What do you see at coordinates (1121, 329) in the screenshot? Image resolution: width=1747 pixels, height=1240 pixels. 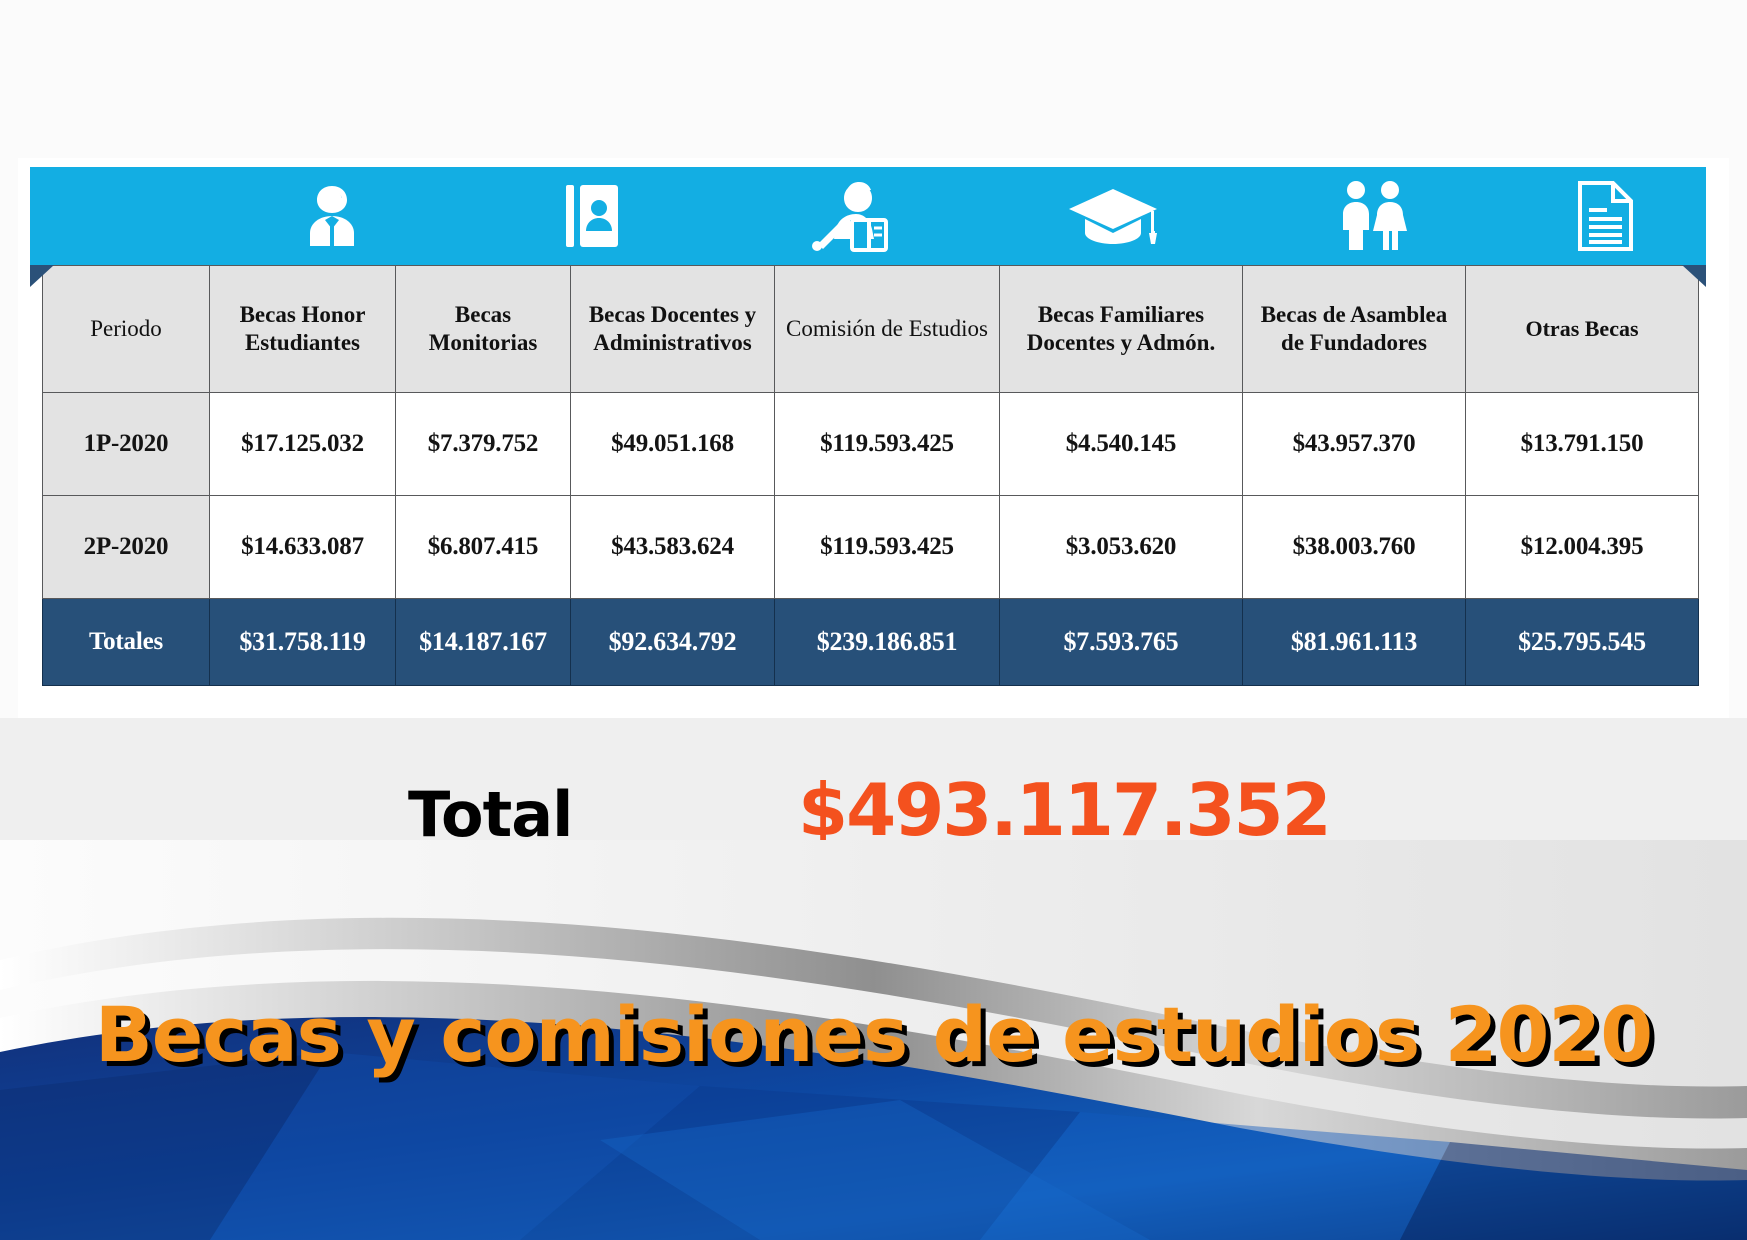 I see `column-header-becas-familiares: Becas Familiares Docentes y Admón.` at bounding box center [1121, 329].